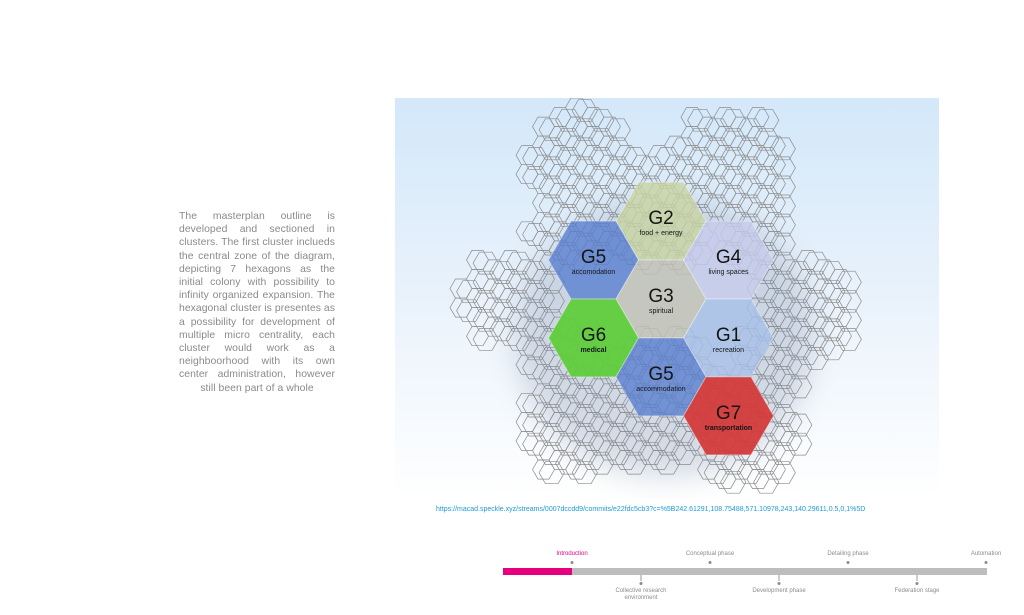 The image size is (1024, 615). Describe the element at coordinates (593, 350) in the screenshot. I see `cluster-label: medical` at that location.